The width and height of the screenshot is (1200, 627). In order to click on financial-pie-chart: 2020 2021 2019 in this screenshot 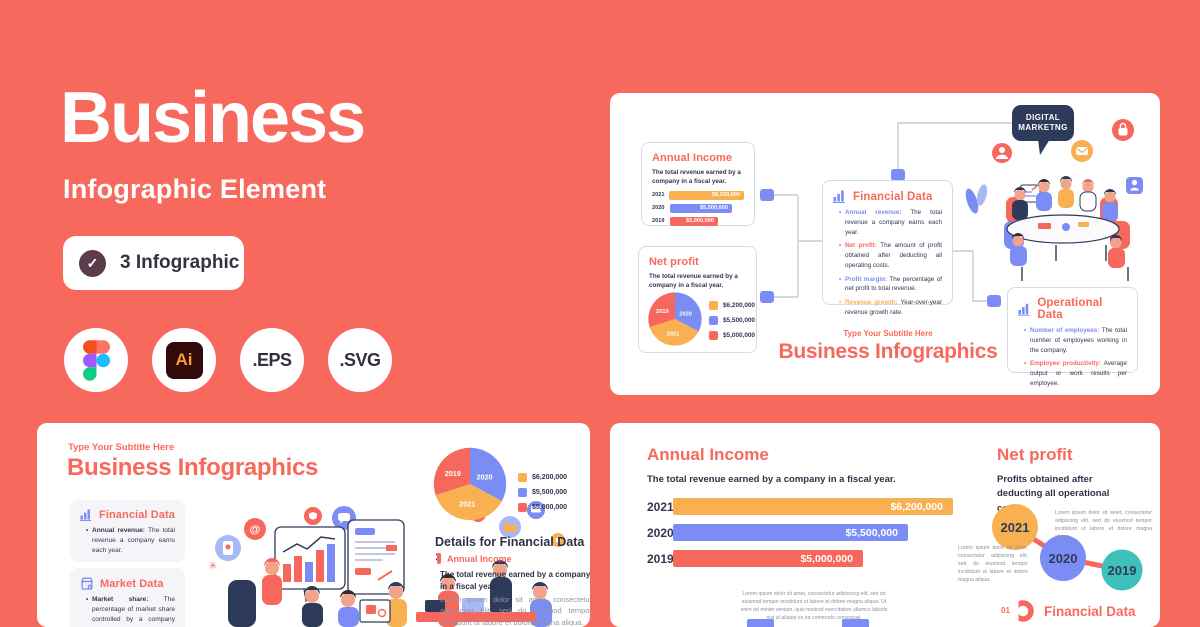, I will do `click(470, 484)`.